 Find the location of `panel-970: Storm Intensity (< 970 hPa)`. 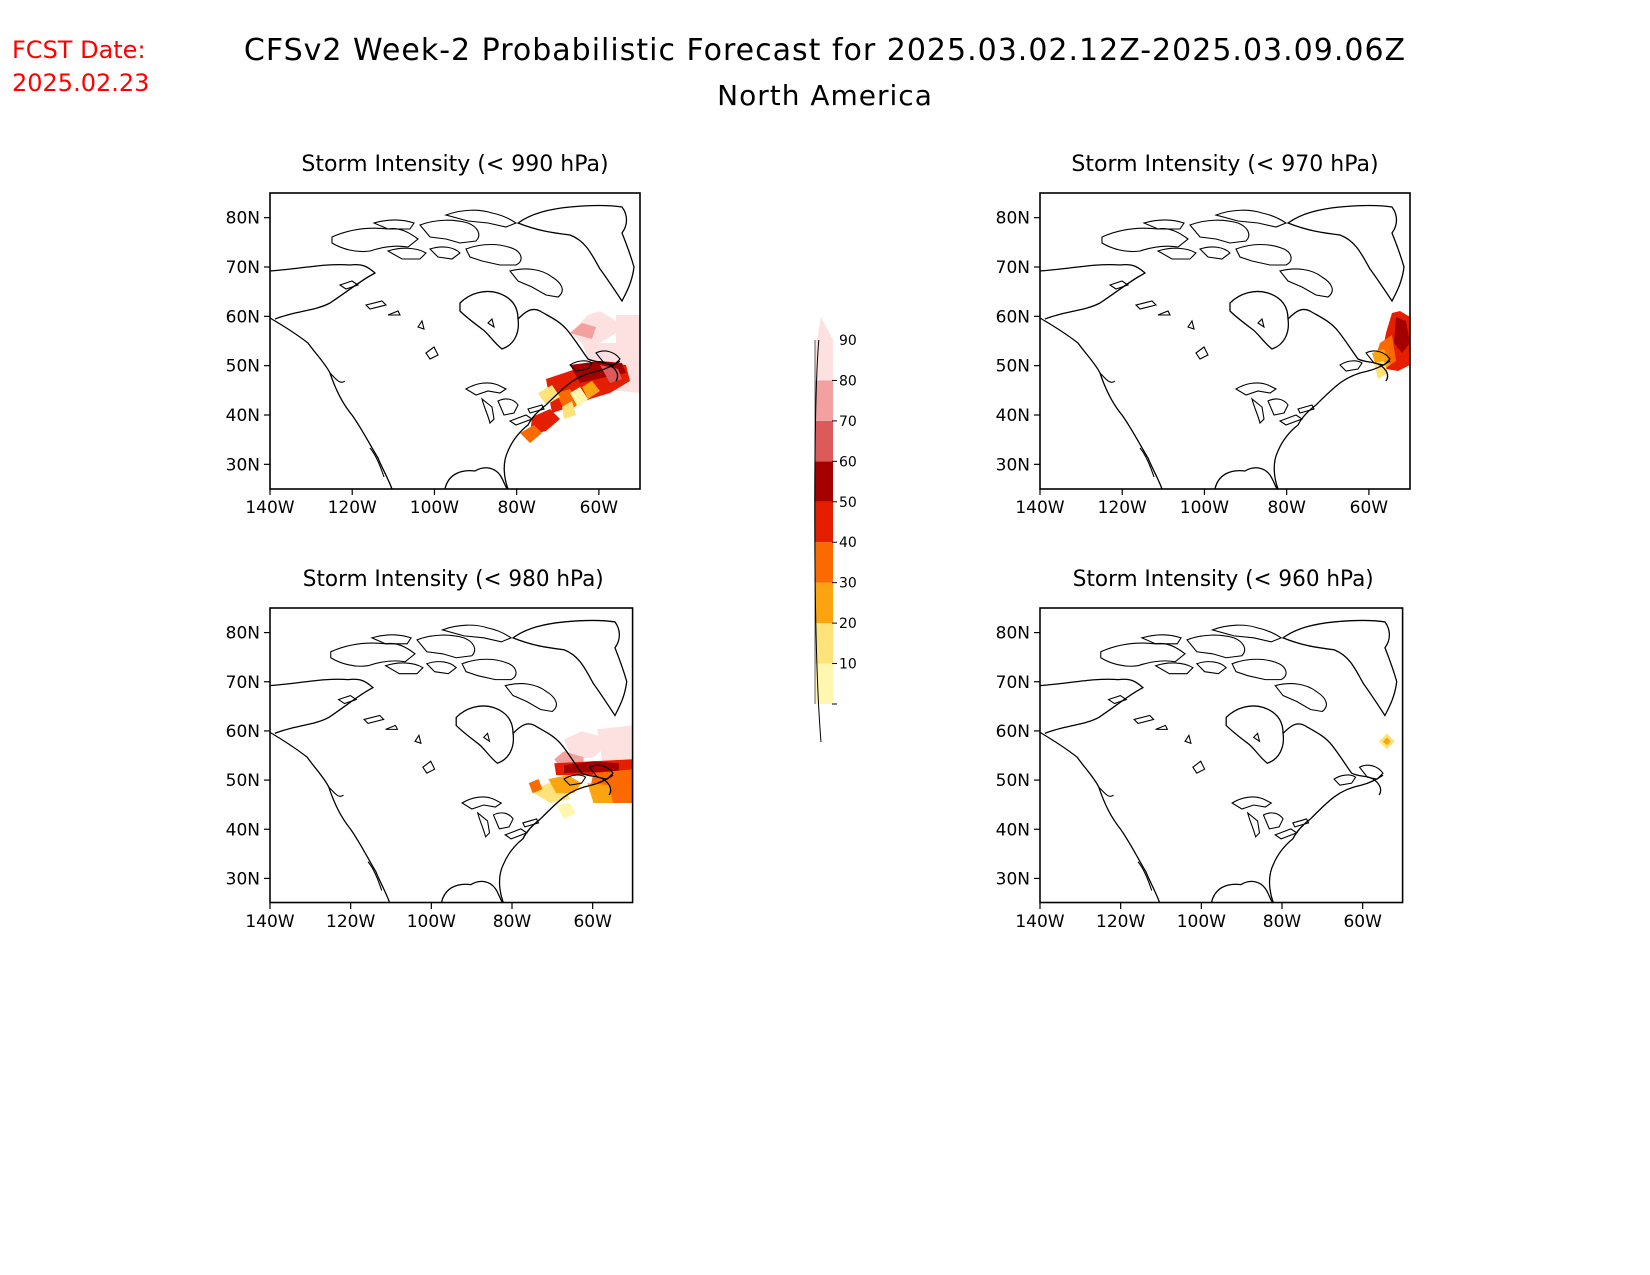

panel-970: Storm Intensity (< 970 hPa) is located at coordinates (1225, 321).